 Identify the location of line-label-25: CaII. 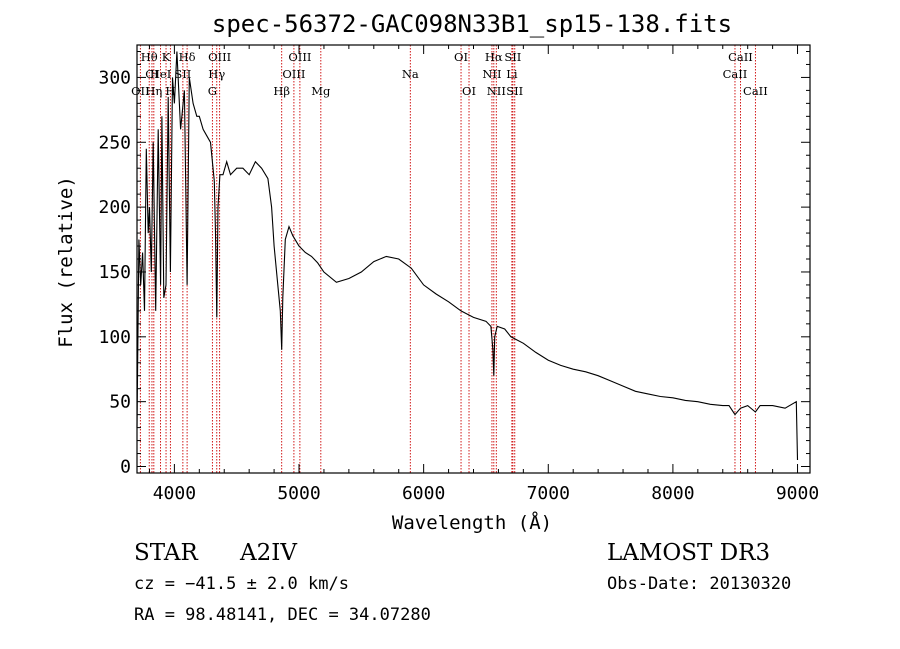
(740, 57).